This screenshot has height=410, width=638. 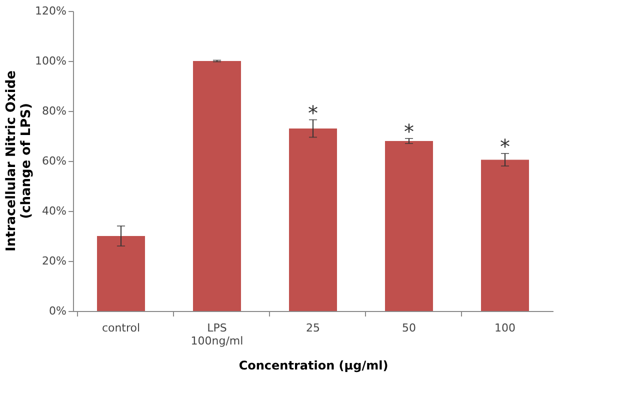 I want to click on x-tick-label: LPS 100ng/ml, so click(x=217, y=335).